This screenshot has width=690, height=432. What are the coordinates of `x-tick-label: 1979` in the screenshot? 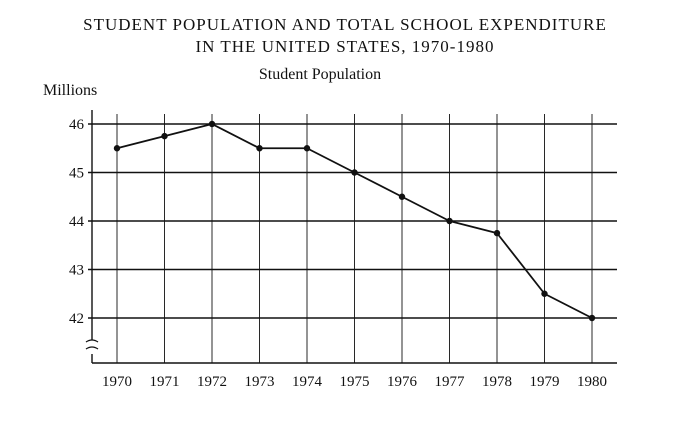 It's located at (545, 382).